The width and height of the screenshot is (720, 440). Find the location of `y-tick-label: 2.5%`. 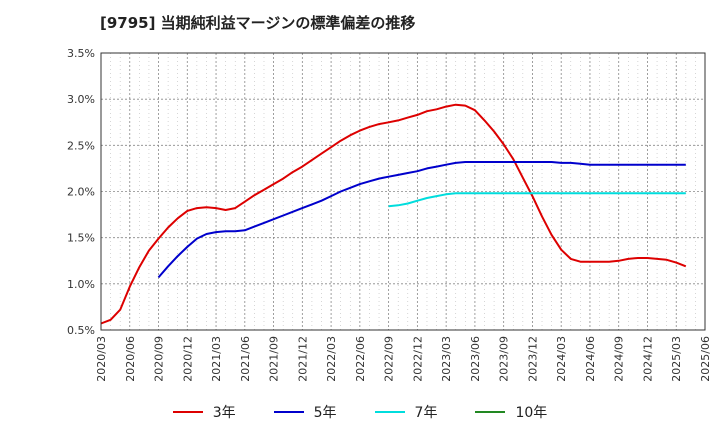

y-tick-label: 2.5% is located at coordinates (81, 145).